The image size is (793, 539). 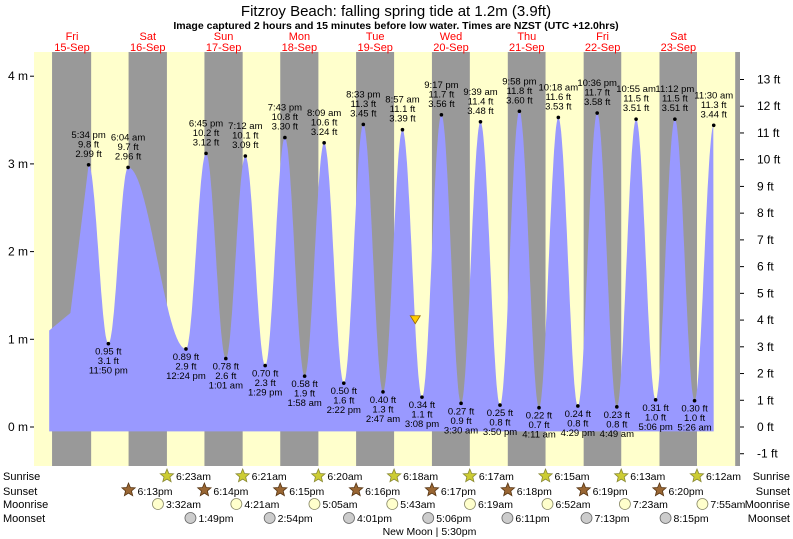 I want to click on high-tide-time: 8:33 pm, so click(x=363, y=94).